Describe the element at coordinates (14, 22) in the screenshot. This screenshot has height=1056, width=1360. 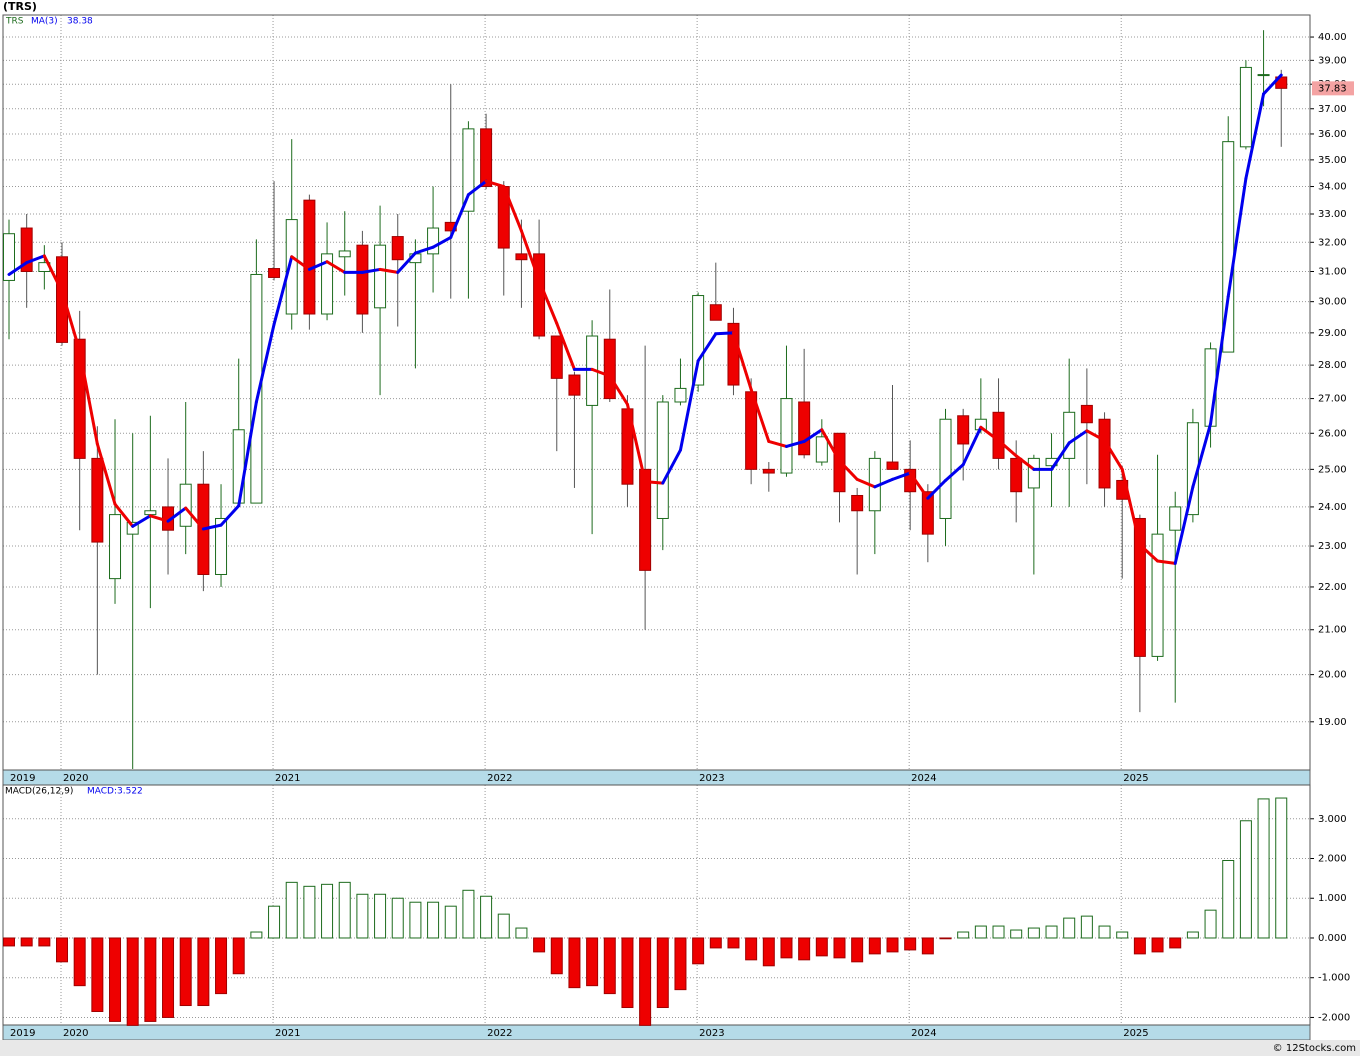
I see `legend-symbol: TRS` at that location.